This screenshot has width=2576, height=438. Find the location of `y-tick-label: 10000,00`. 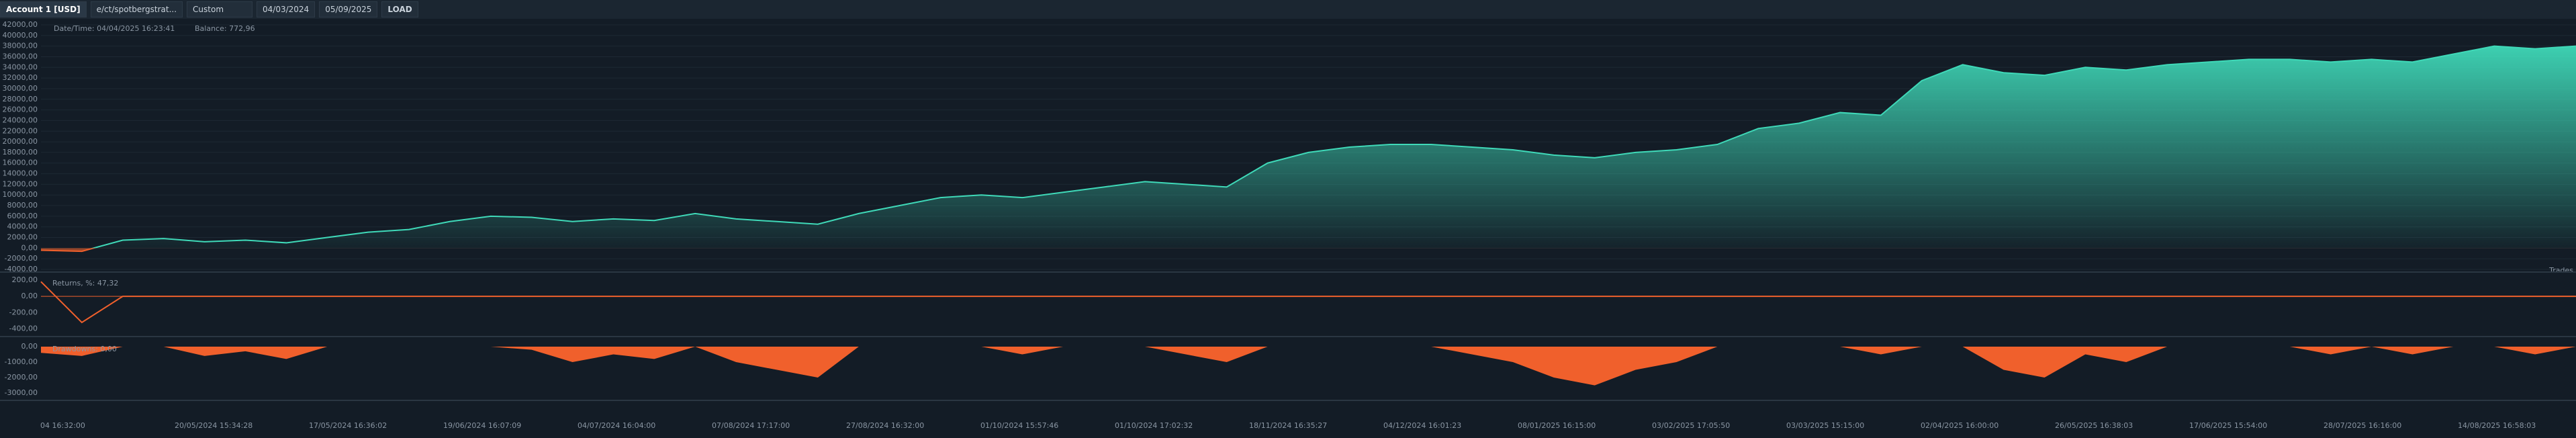

y-tick-label: 10000,00 is located at coordinates (20, 195).